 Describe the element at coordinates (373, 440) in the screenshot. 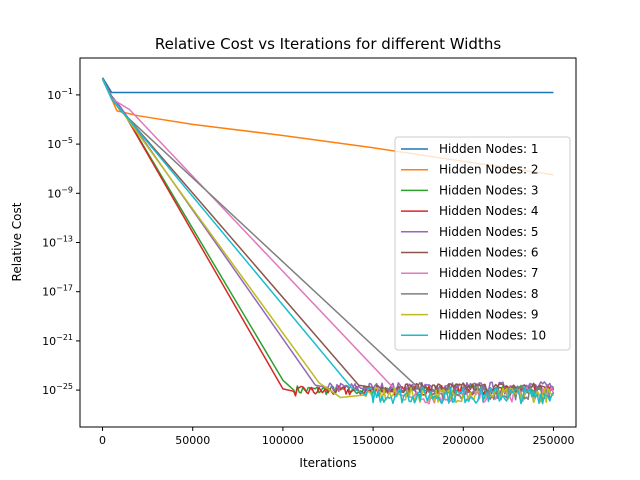

I see `x-tick-label: 150000` at that location.